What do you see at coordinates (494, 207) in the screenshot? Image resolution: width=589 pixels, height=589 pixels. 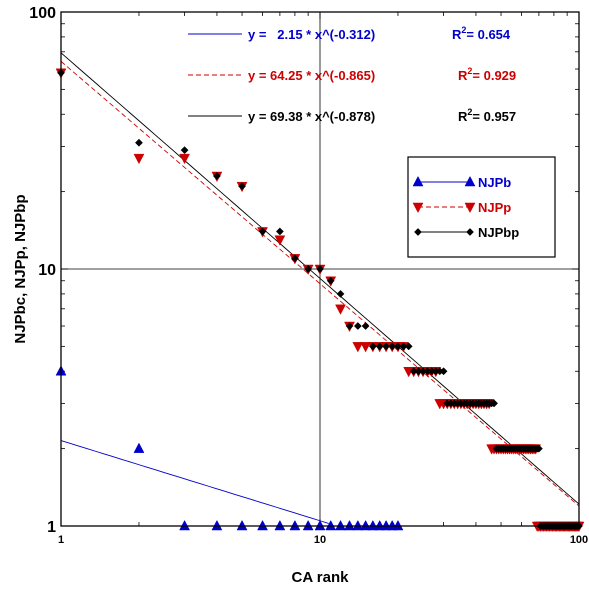 I see `legend-label-NJPp: NJPp` at bounding box center [494, 207].